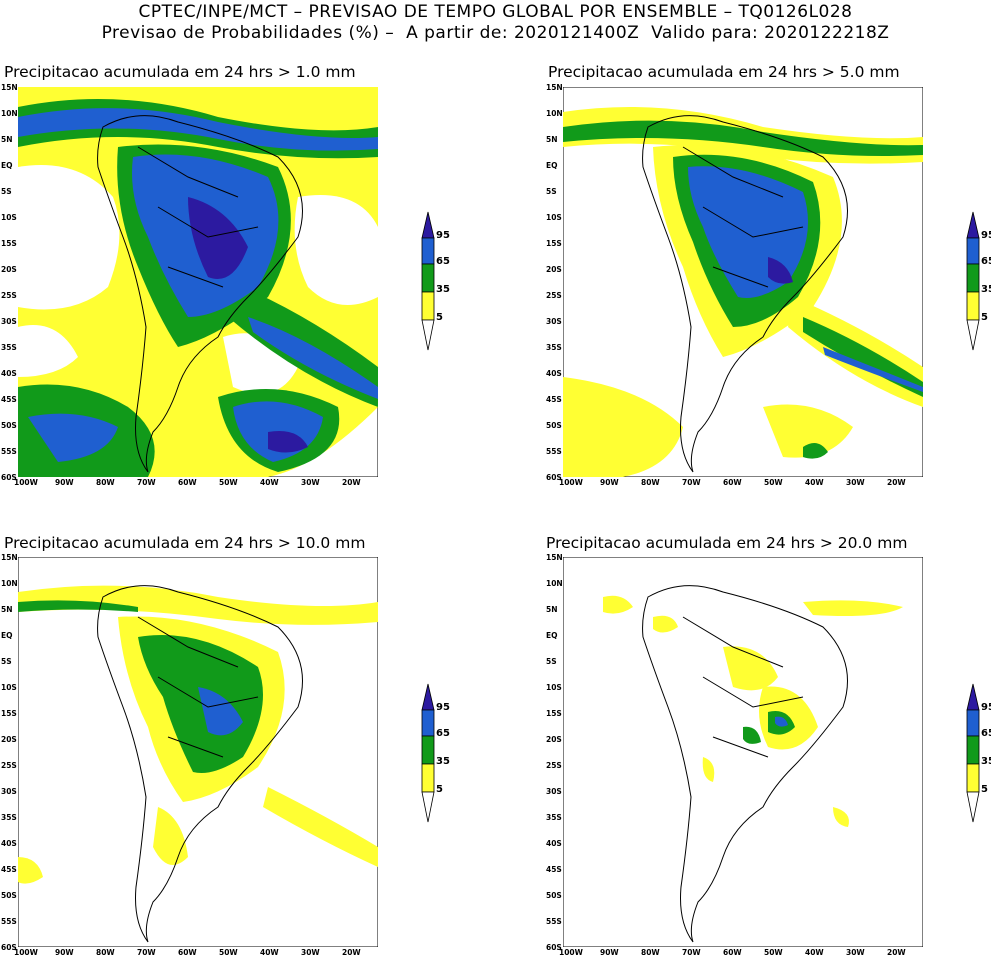  I want to click on panel-3-blue-fields, so click(220, 711).